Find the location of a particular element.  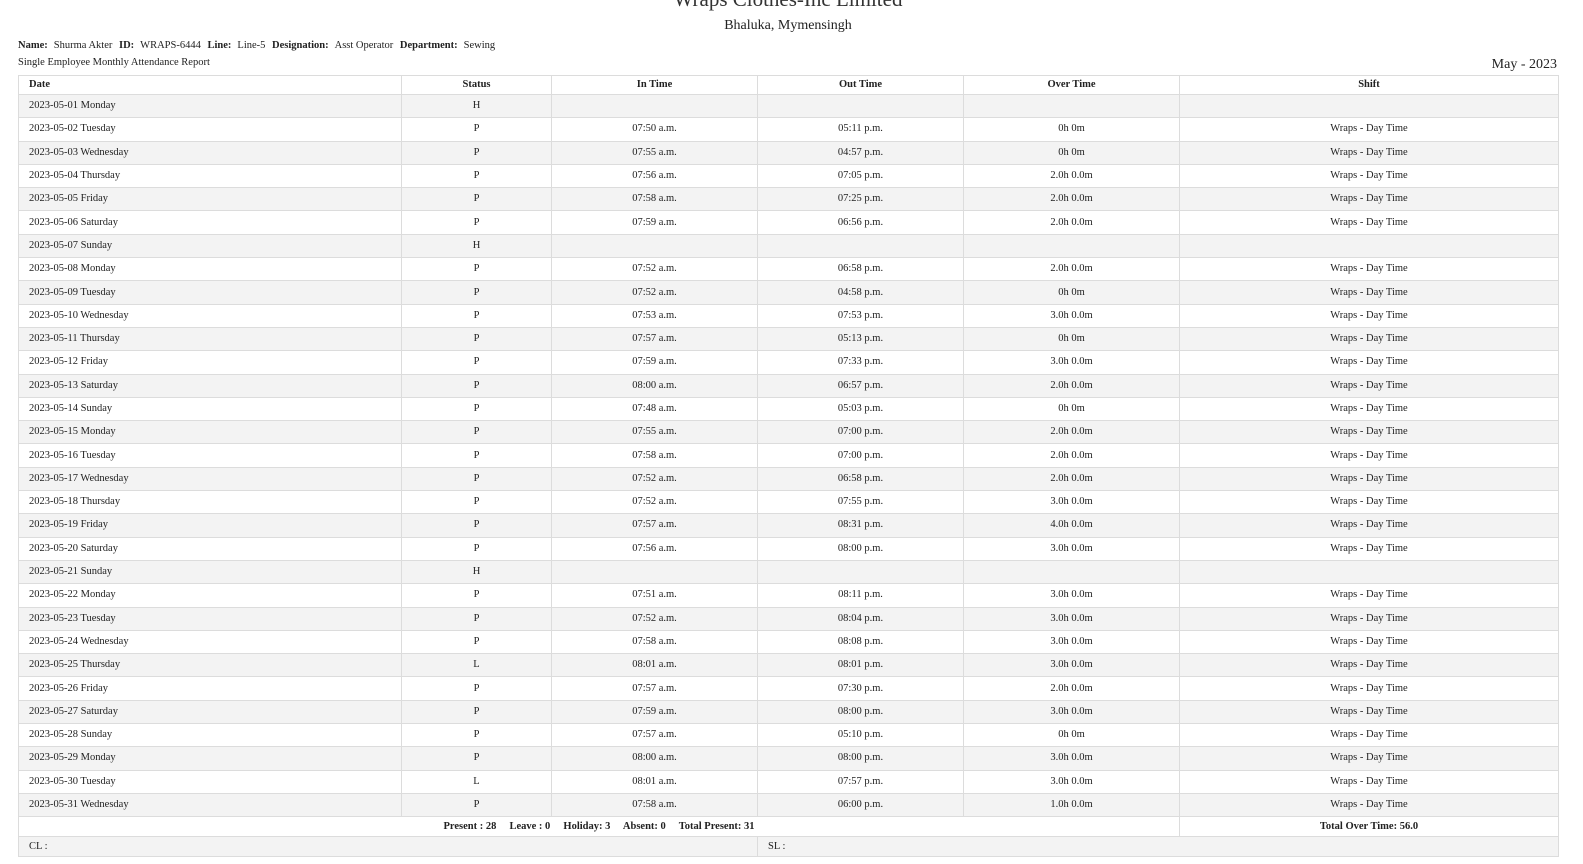

in-time-cell: 08:00 a.m. is located at coordinates (654, 385).